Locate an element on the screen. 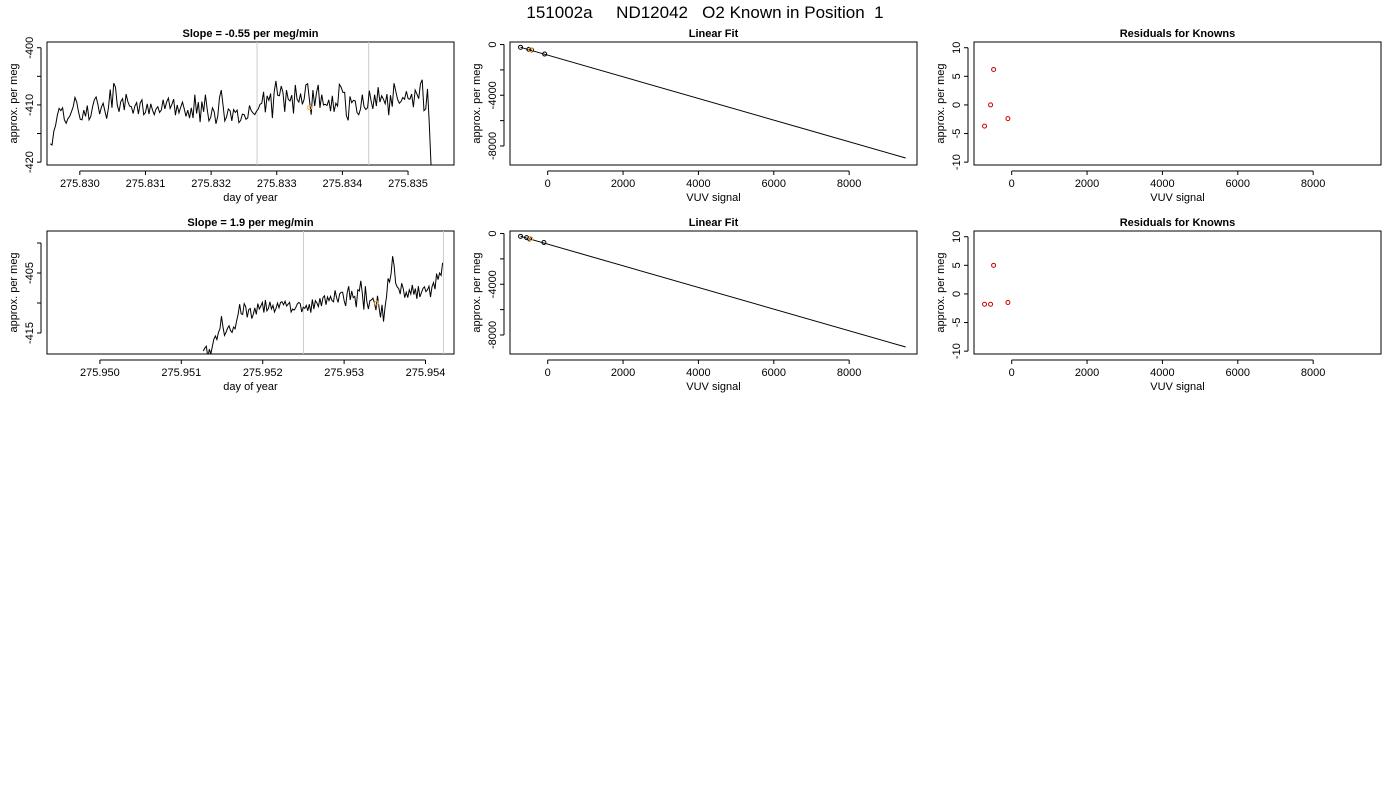 Image resolution: width=1400 pixels, height=800 pixels. x-tick-label: 275.835 is located at coordinates (408, 184).